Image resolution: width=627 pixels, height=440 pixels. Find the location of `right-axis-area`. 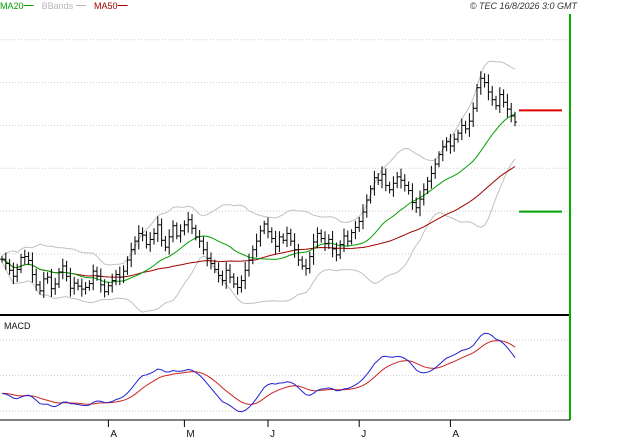

right-axis-area is located at coordinates (598, 217).